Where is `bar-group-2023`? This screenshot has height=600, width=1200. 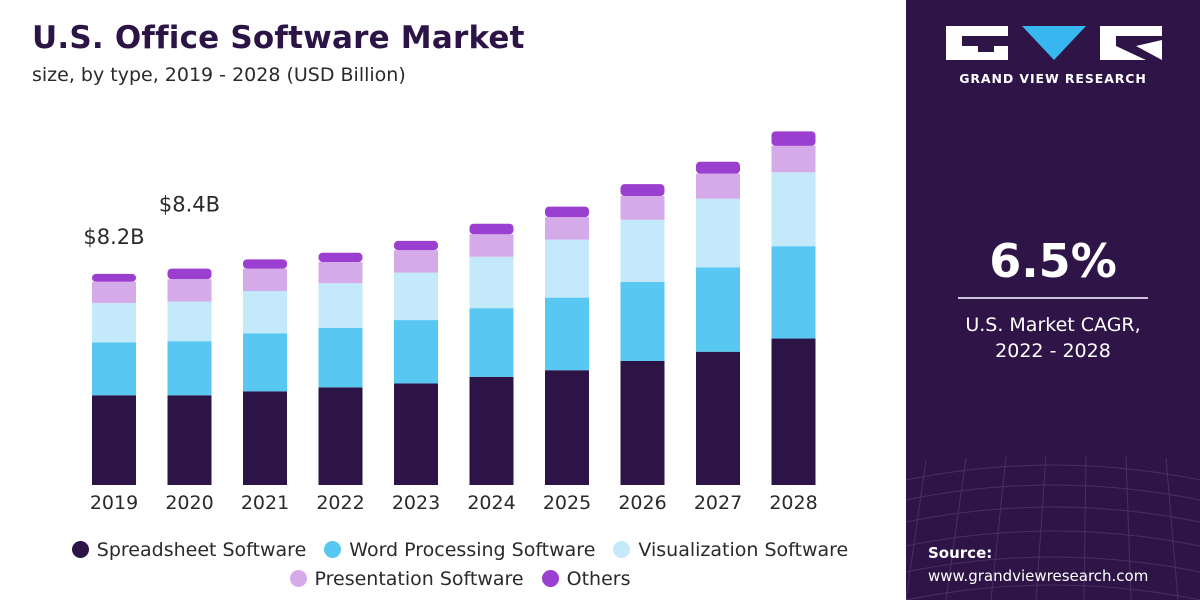
bar-group-2023 is located at coordinates (416, 362).